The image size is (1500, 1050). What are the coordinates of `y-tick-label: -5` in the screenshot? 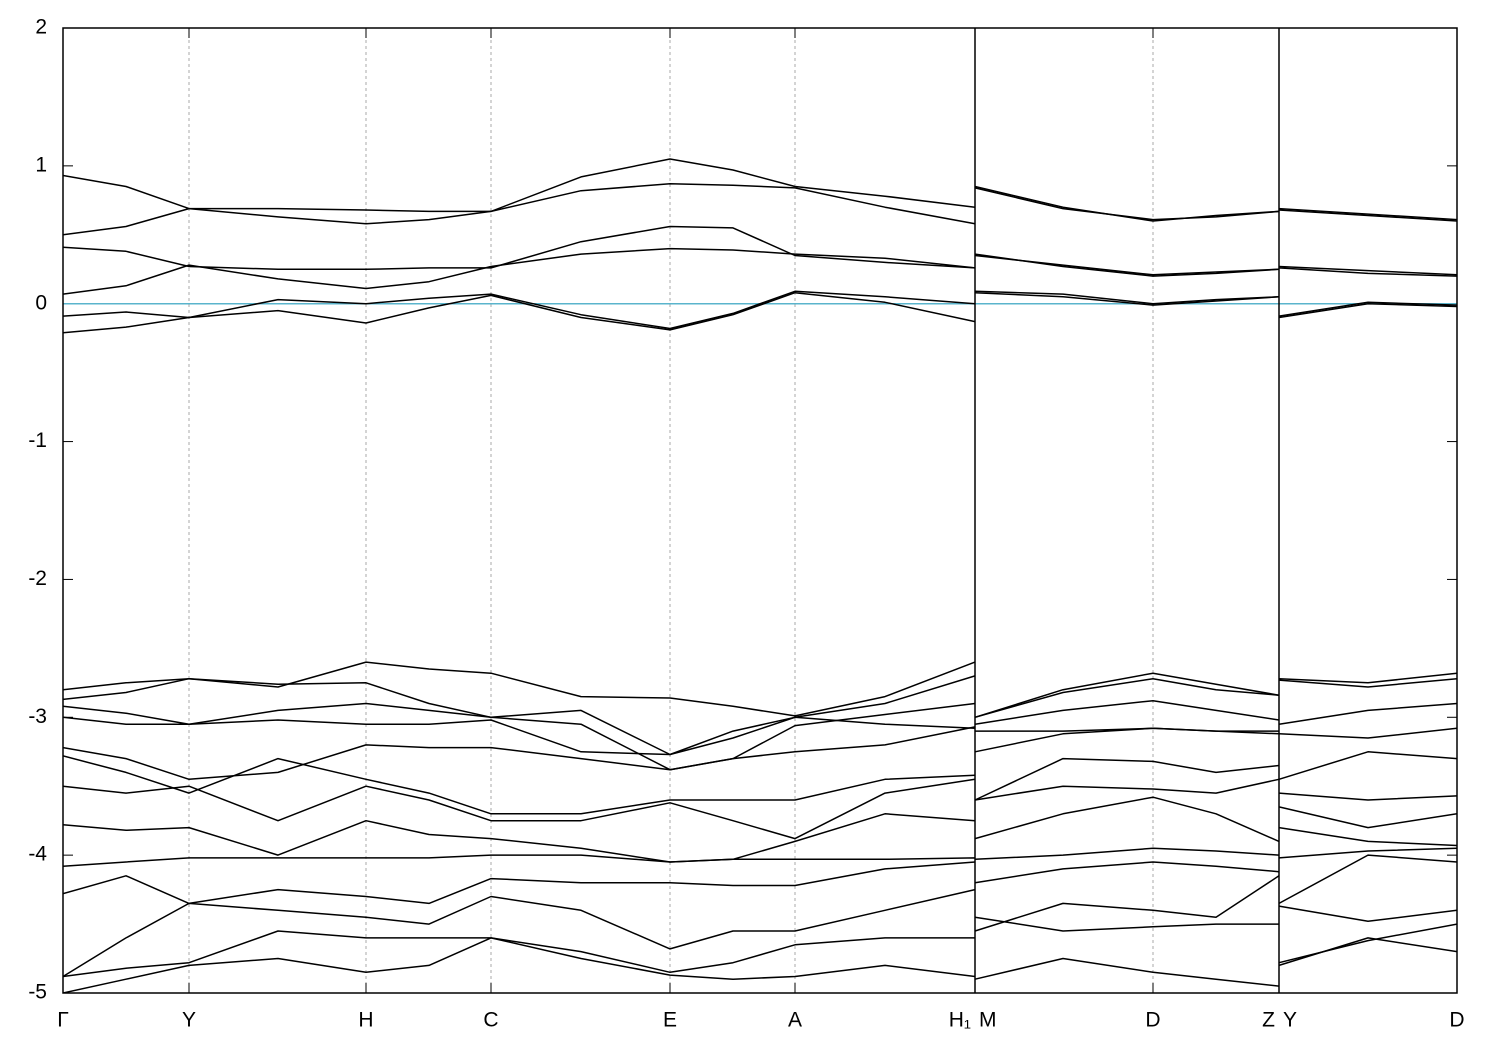 It's located at (37, 992).